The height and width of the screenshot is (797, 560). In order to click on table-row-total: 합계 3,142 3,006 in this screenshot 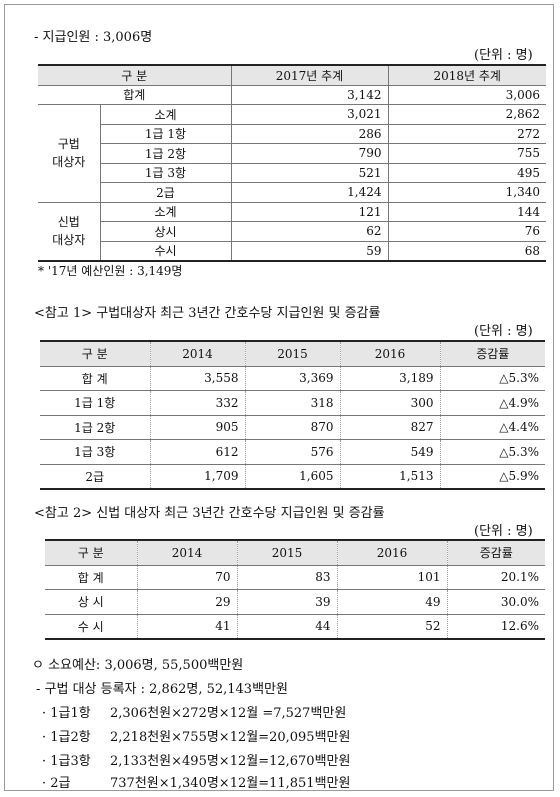, I will do `click(292, 95)`.